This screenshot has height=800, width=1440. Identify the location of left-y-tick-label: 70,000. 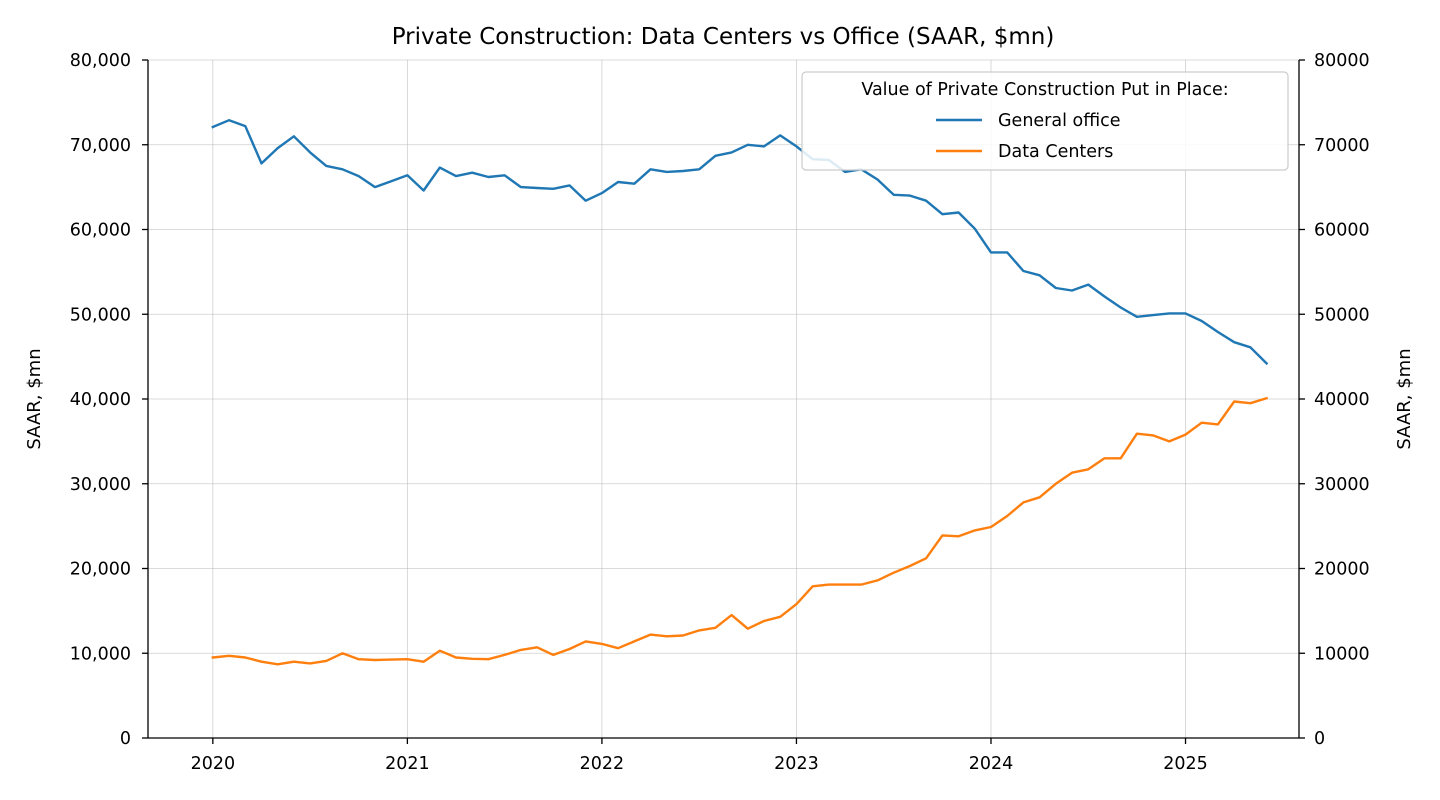
(100, 146).